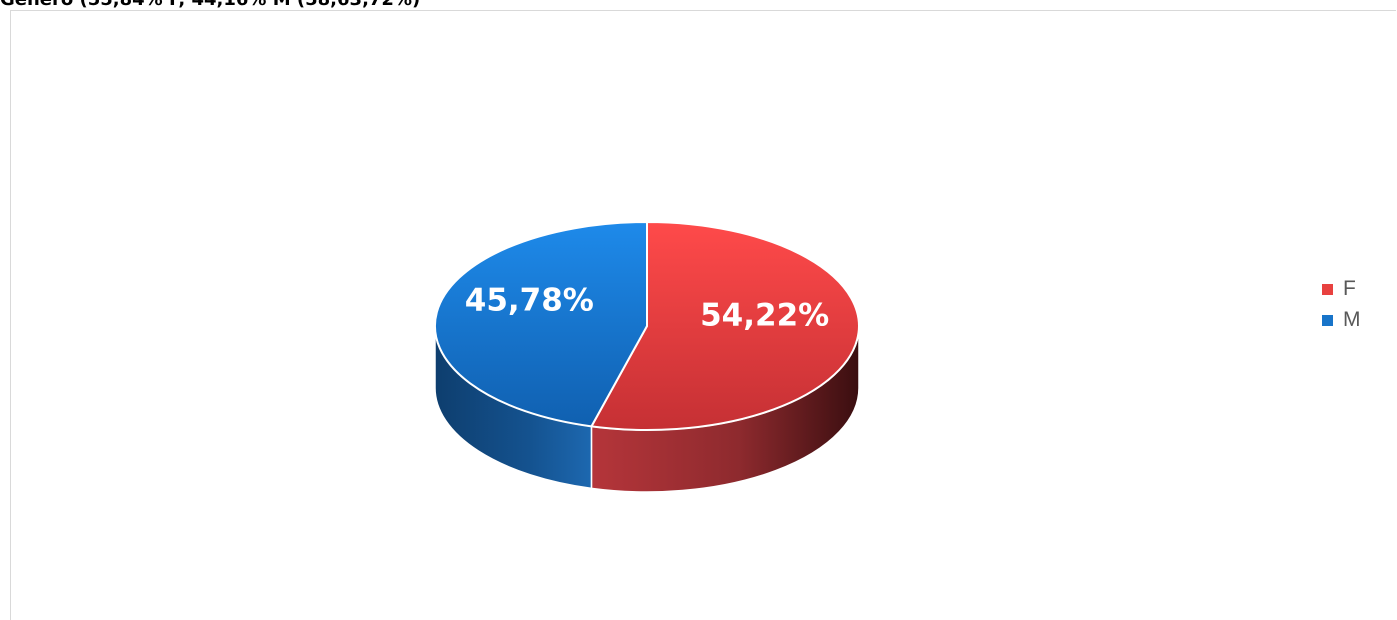 The image size is (1397, 620). What do you see at coordinates (1327, 289) in the screenshot?
I see `legend-swatch-f` at bounding box center [1327, 289].